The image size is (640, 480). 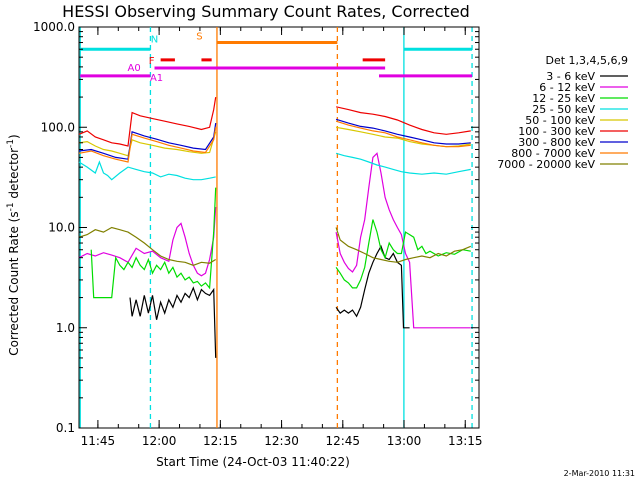 I want to click on y-tick-label: 0.1, so click(x=65, y=428).